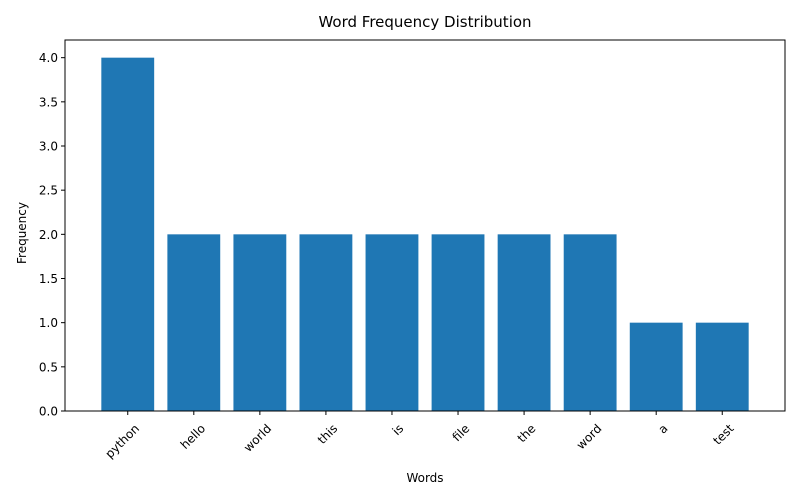 This screenshot has height=504, width=800. Describe the element at coordinates (424, 22) in the screenshot. I see `chart-title: Word Frequency Distribution` at that location.